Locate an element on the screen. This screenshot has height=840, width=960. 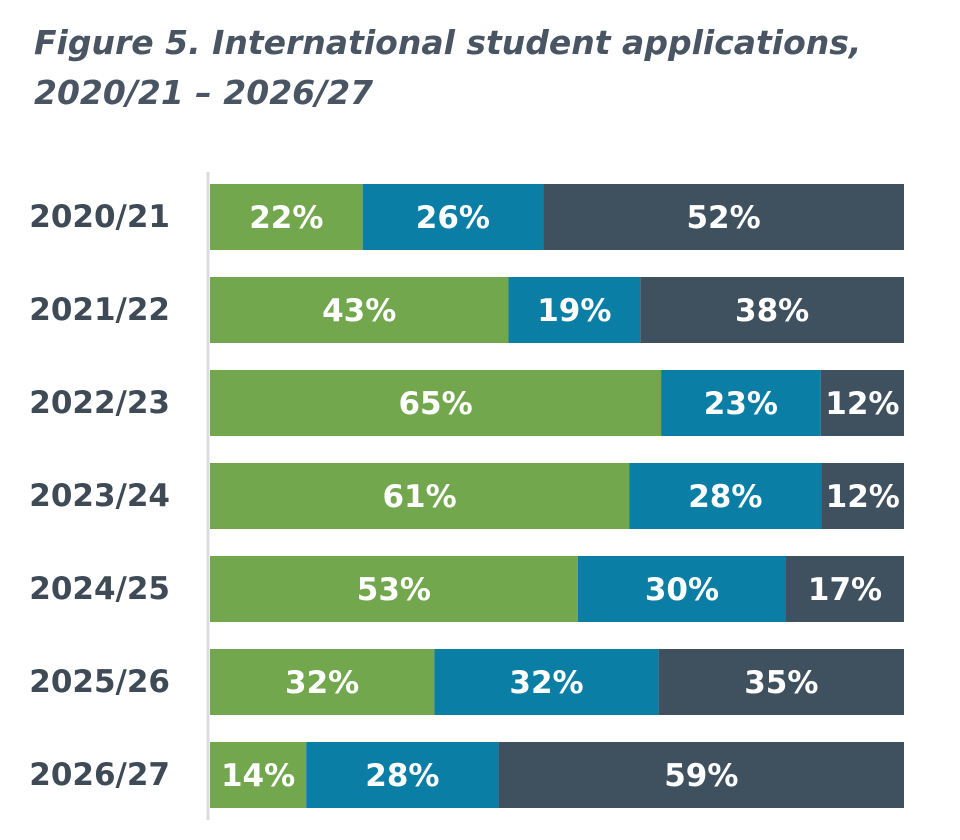
data-label: 26% is located at coordinates (453, 218).